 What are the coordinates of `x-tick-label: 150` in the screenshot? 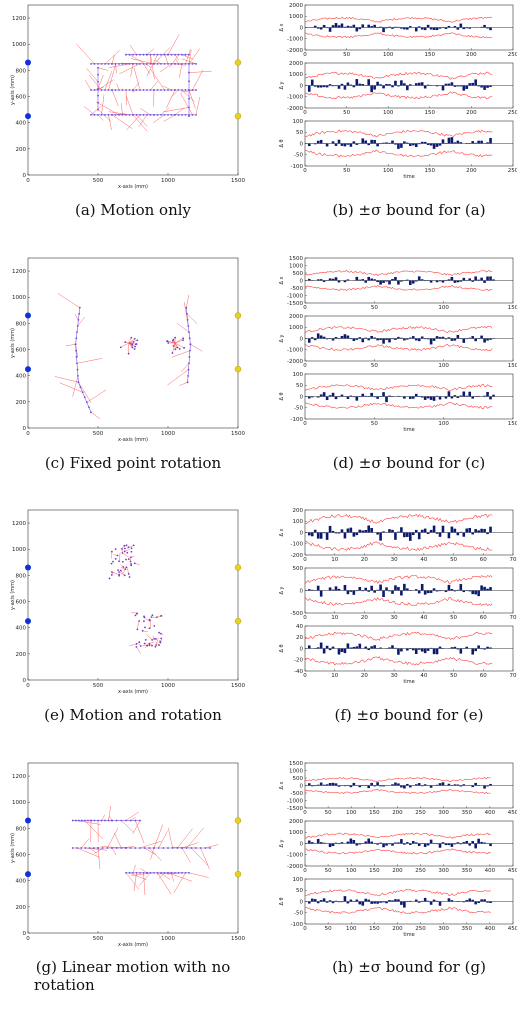 It's located at (512, 424).